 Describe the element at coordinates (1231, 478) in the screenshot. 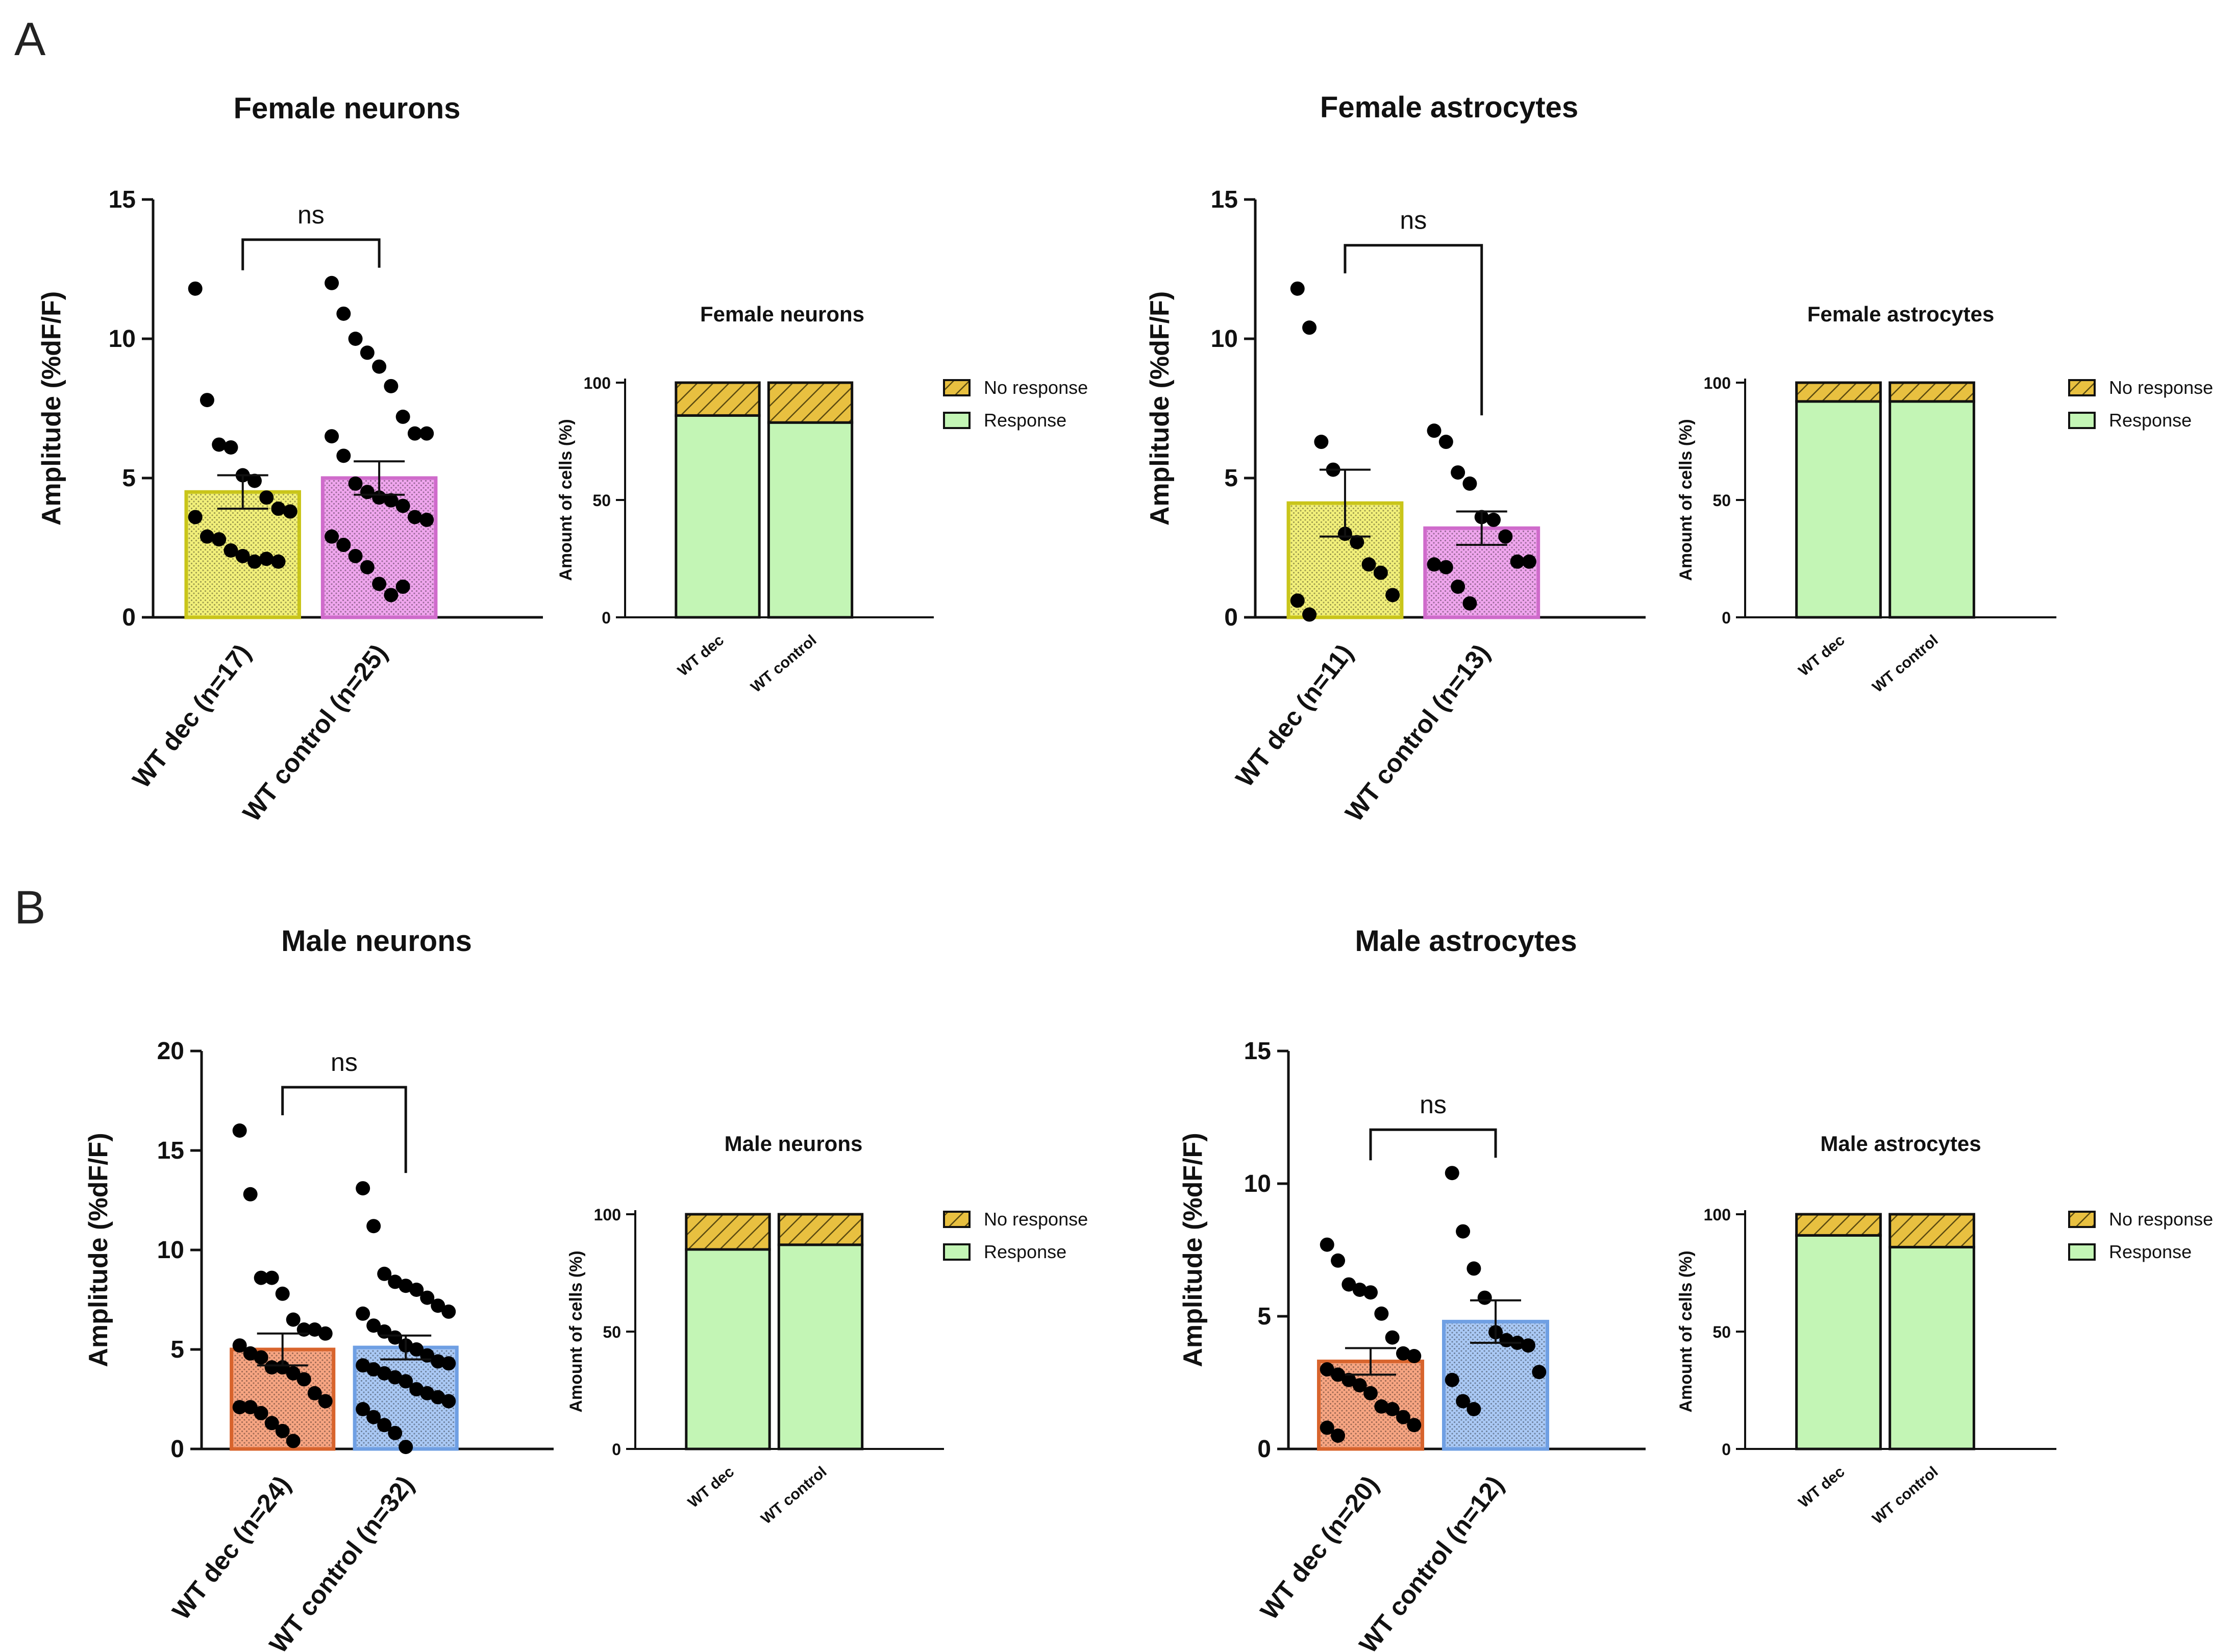

I see `y-tick-label: 5` at that location.